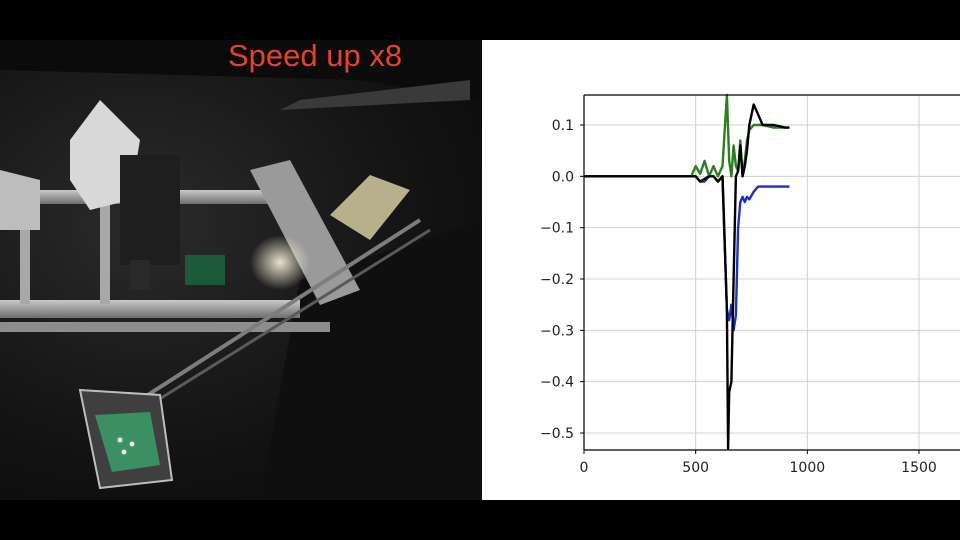  I want to click on y-tick-label: 0.1, so click(563, 126).